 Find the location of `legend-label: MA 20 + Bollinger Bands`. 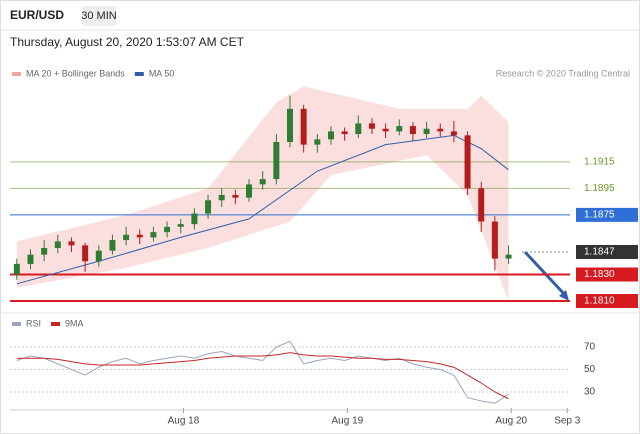

legend-label: MA 20 + Bollinger Bands is located at coordinates (75, 73).